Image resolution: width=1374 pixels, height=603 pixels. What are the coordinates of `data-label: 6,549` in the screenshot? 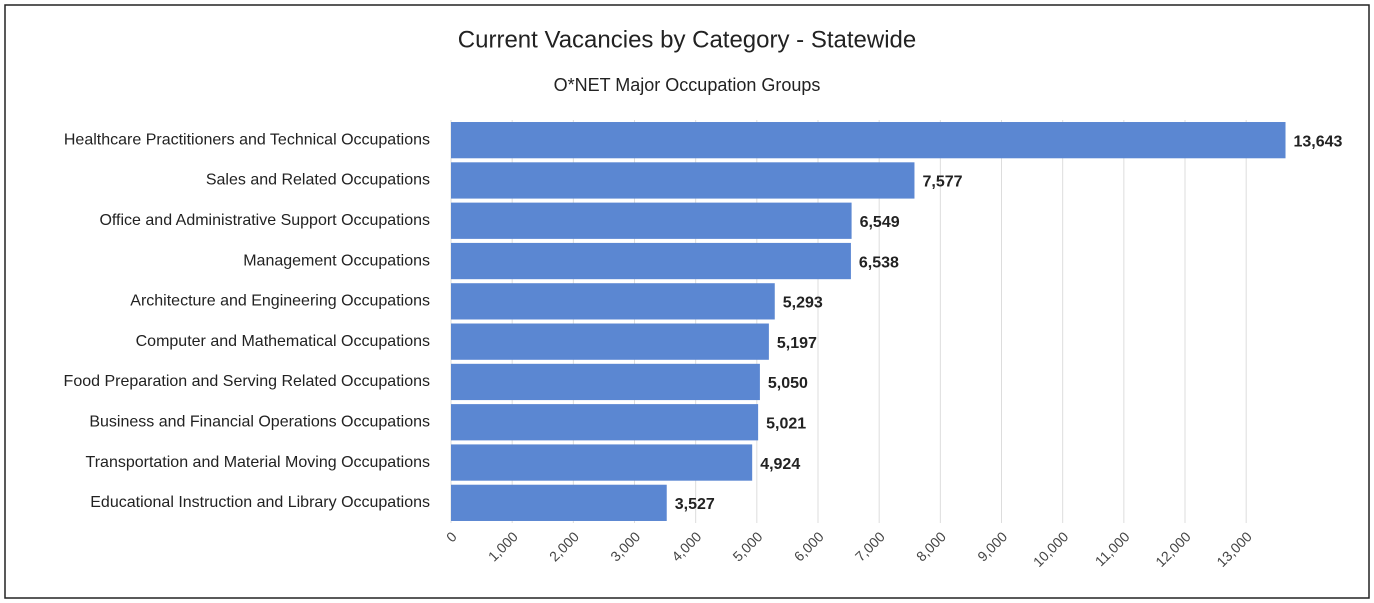 It's located at (880, 222).